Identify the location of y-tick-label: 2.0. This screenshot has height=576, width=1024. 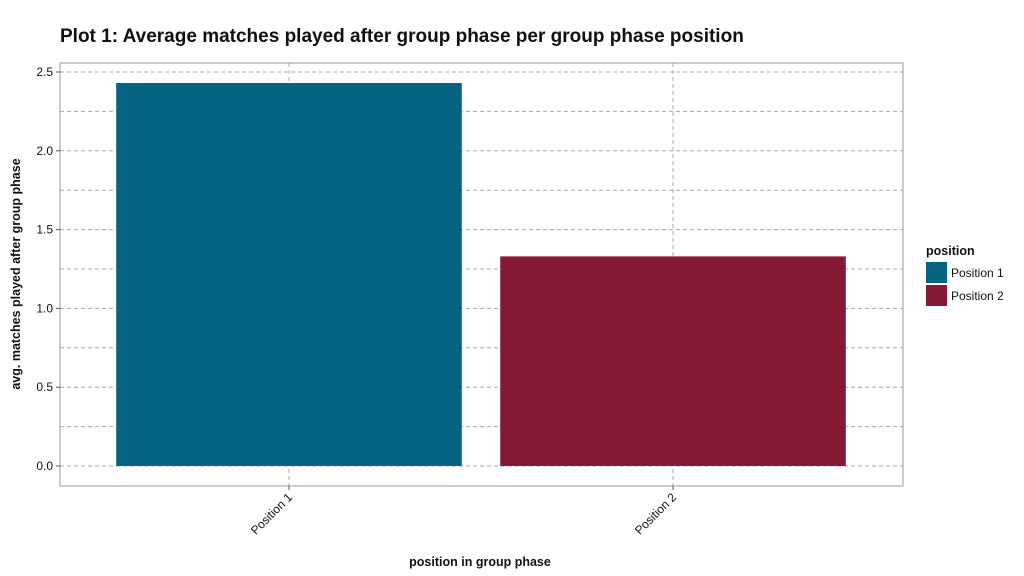
(44, 151).